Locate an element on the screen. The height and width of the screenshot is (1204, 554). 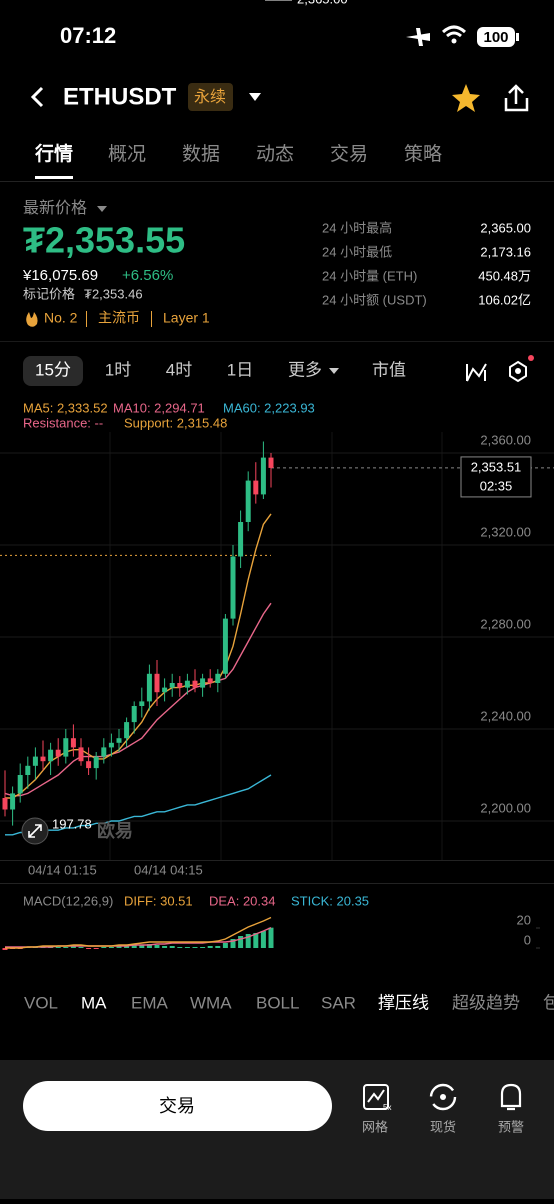
indicator-tab: SAR is located at coordinates (338, 1002).